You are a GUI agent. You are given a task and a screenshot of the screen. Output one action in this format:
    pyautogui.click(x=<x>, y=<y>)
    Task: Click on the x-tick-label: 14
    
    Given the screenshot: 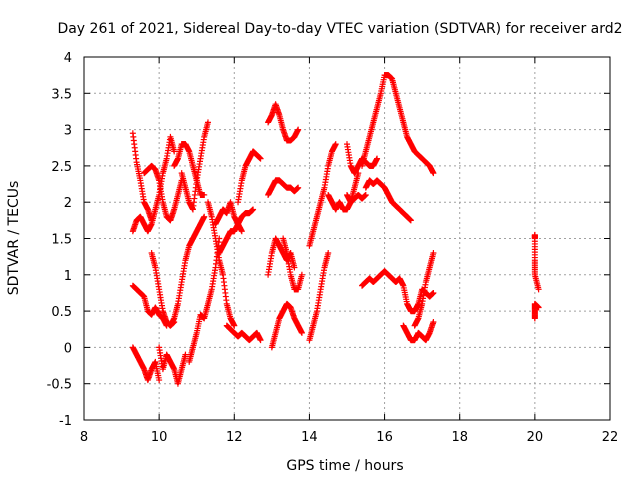 What is the action you would take?
    pyautogui.click(x=309, y=437)
    